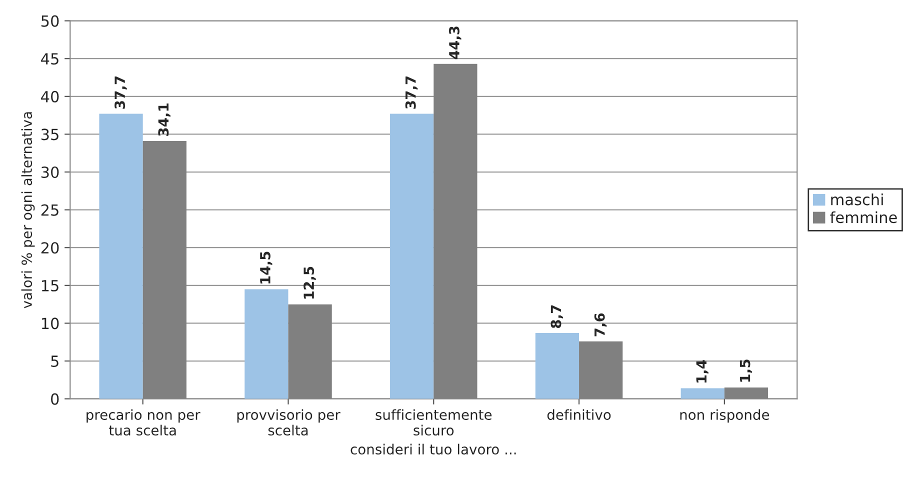 The image size is (911, 484). Describe the element at coordinates (50, 96) in the screenshot. I see `y-tick-label: 40` at that location.